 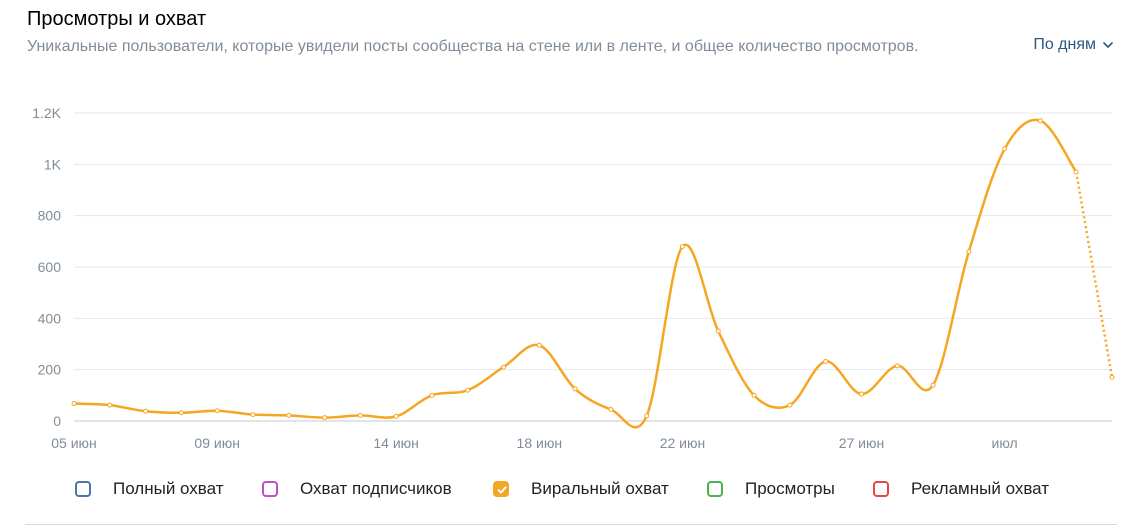 I want to click on y-tick-label: 200, so click(x=50, y=370).